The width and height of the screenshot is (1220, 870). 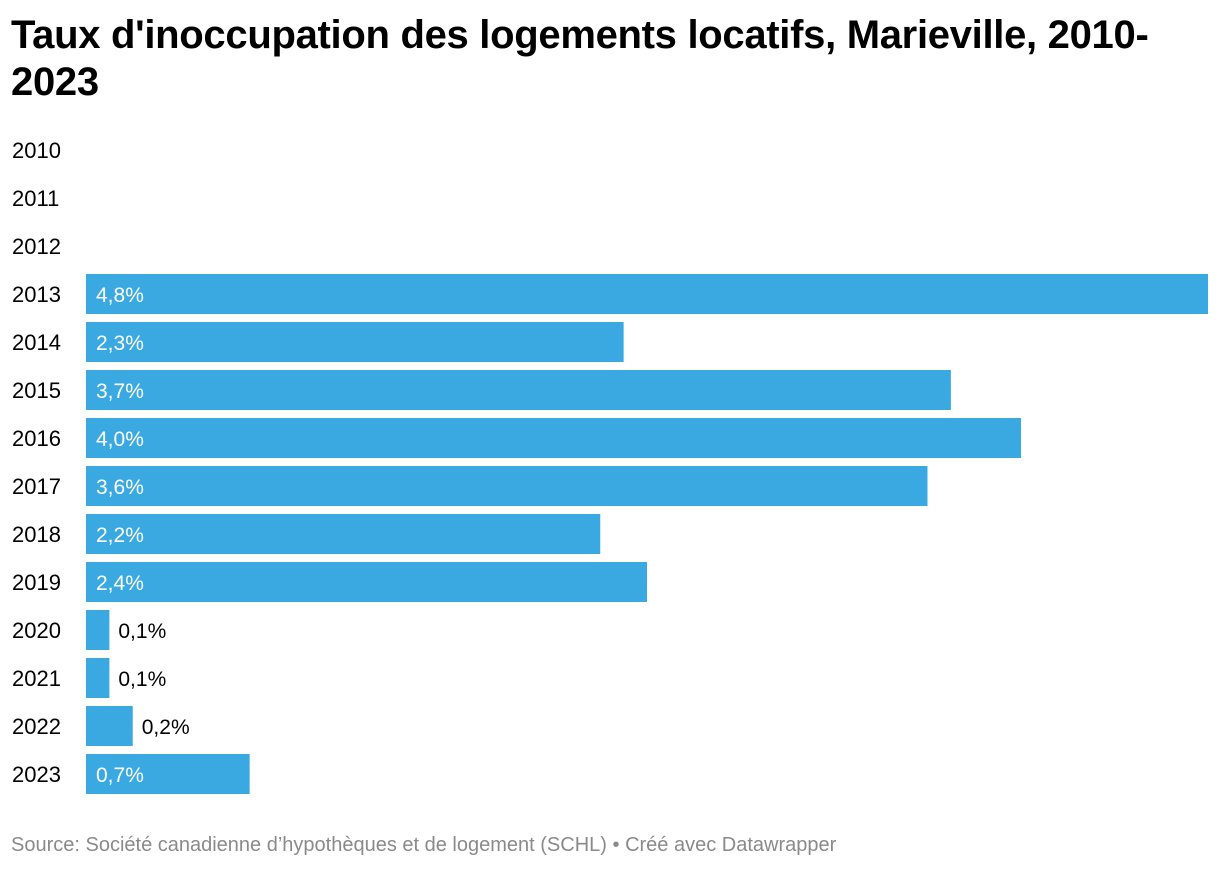 I want to click on data-label: 3,7%, so click(x=120, y=391).